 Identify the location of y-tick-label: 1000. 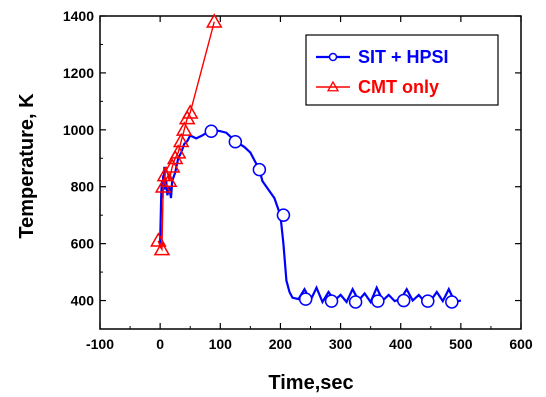
(78, 130).